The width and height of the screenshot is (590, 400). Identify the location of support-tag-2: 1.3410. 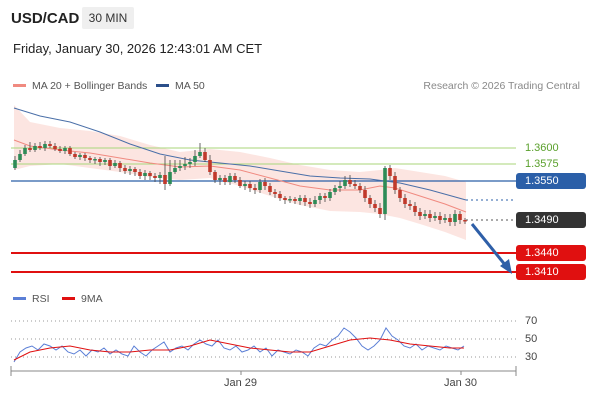
(551, 272).